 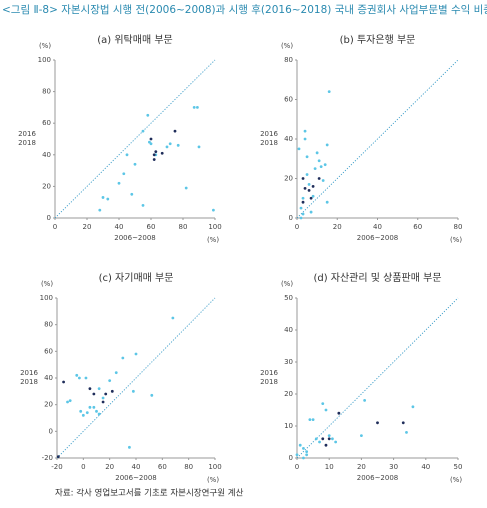 What do you see at coordinates (135, 238) in the screenshot?
I see `x-axis-label: 2006~2008` at bounding box center [135, 238].